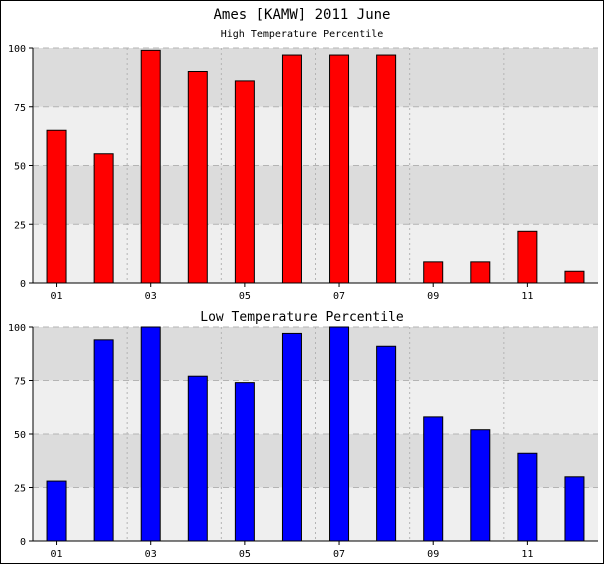  I want to click on high-x-tick-label: 01, so click(57, 296).